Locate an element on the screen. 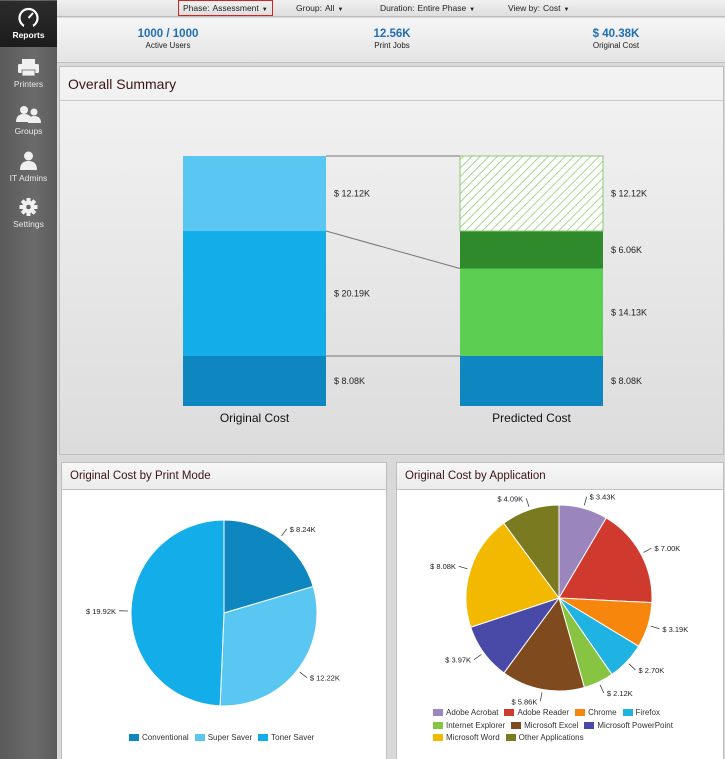 The image size is (725, 759). slice-label: $ 19.92K is located at coordinates (101, 611).